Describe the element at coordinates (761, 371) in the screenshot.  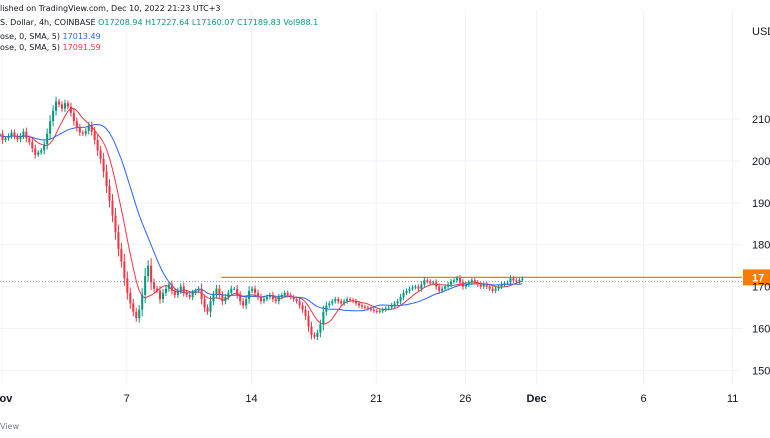
I see `y-tick-label: 150` at that location.